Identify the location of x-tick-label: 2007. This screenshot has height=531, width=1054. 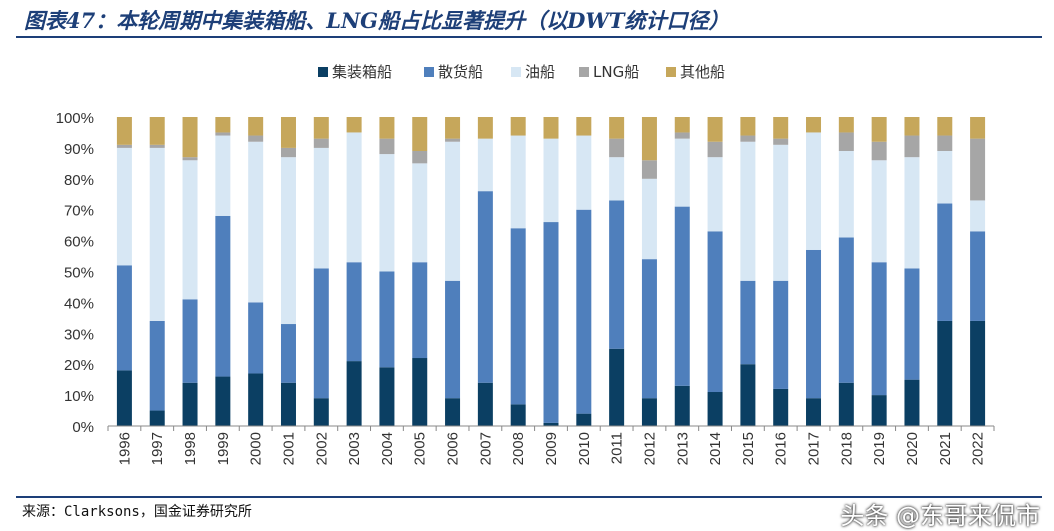
(485, 448).